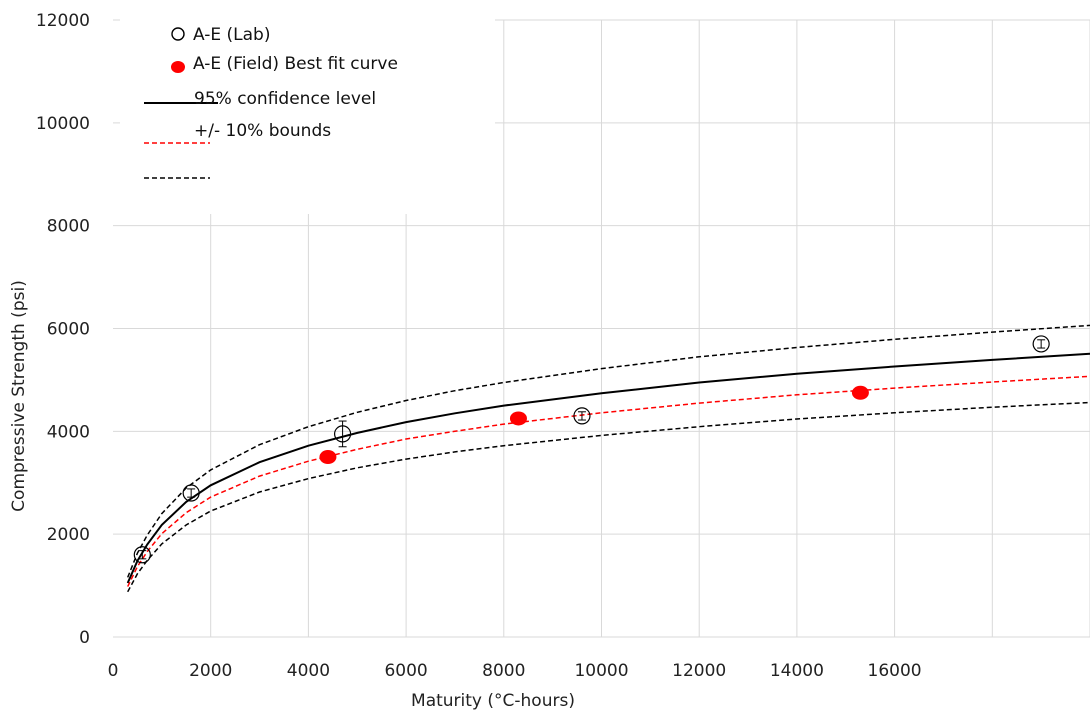 This screenshot has width=1090, height=717. I want to click on y-tick-label: 12000, so click(63, 21).